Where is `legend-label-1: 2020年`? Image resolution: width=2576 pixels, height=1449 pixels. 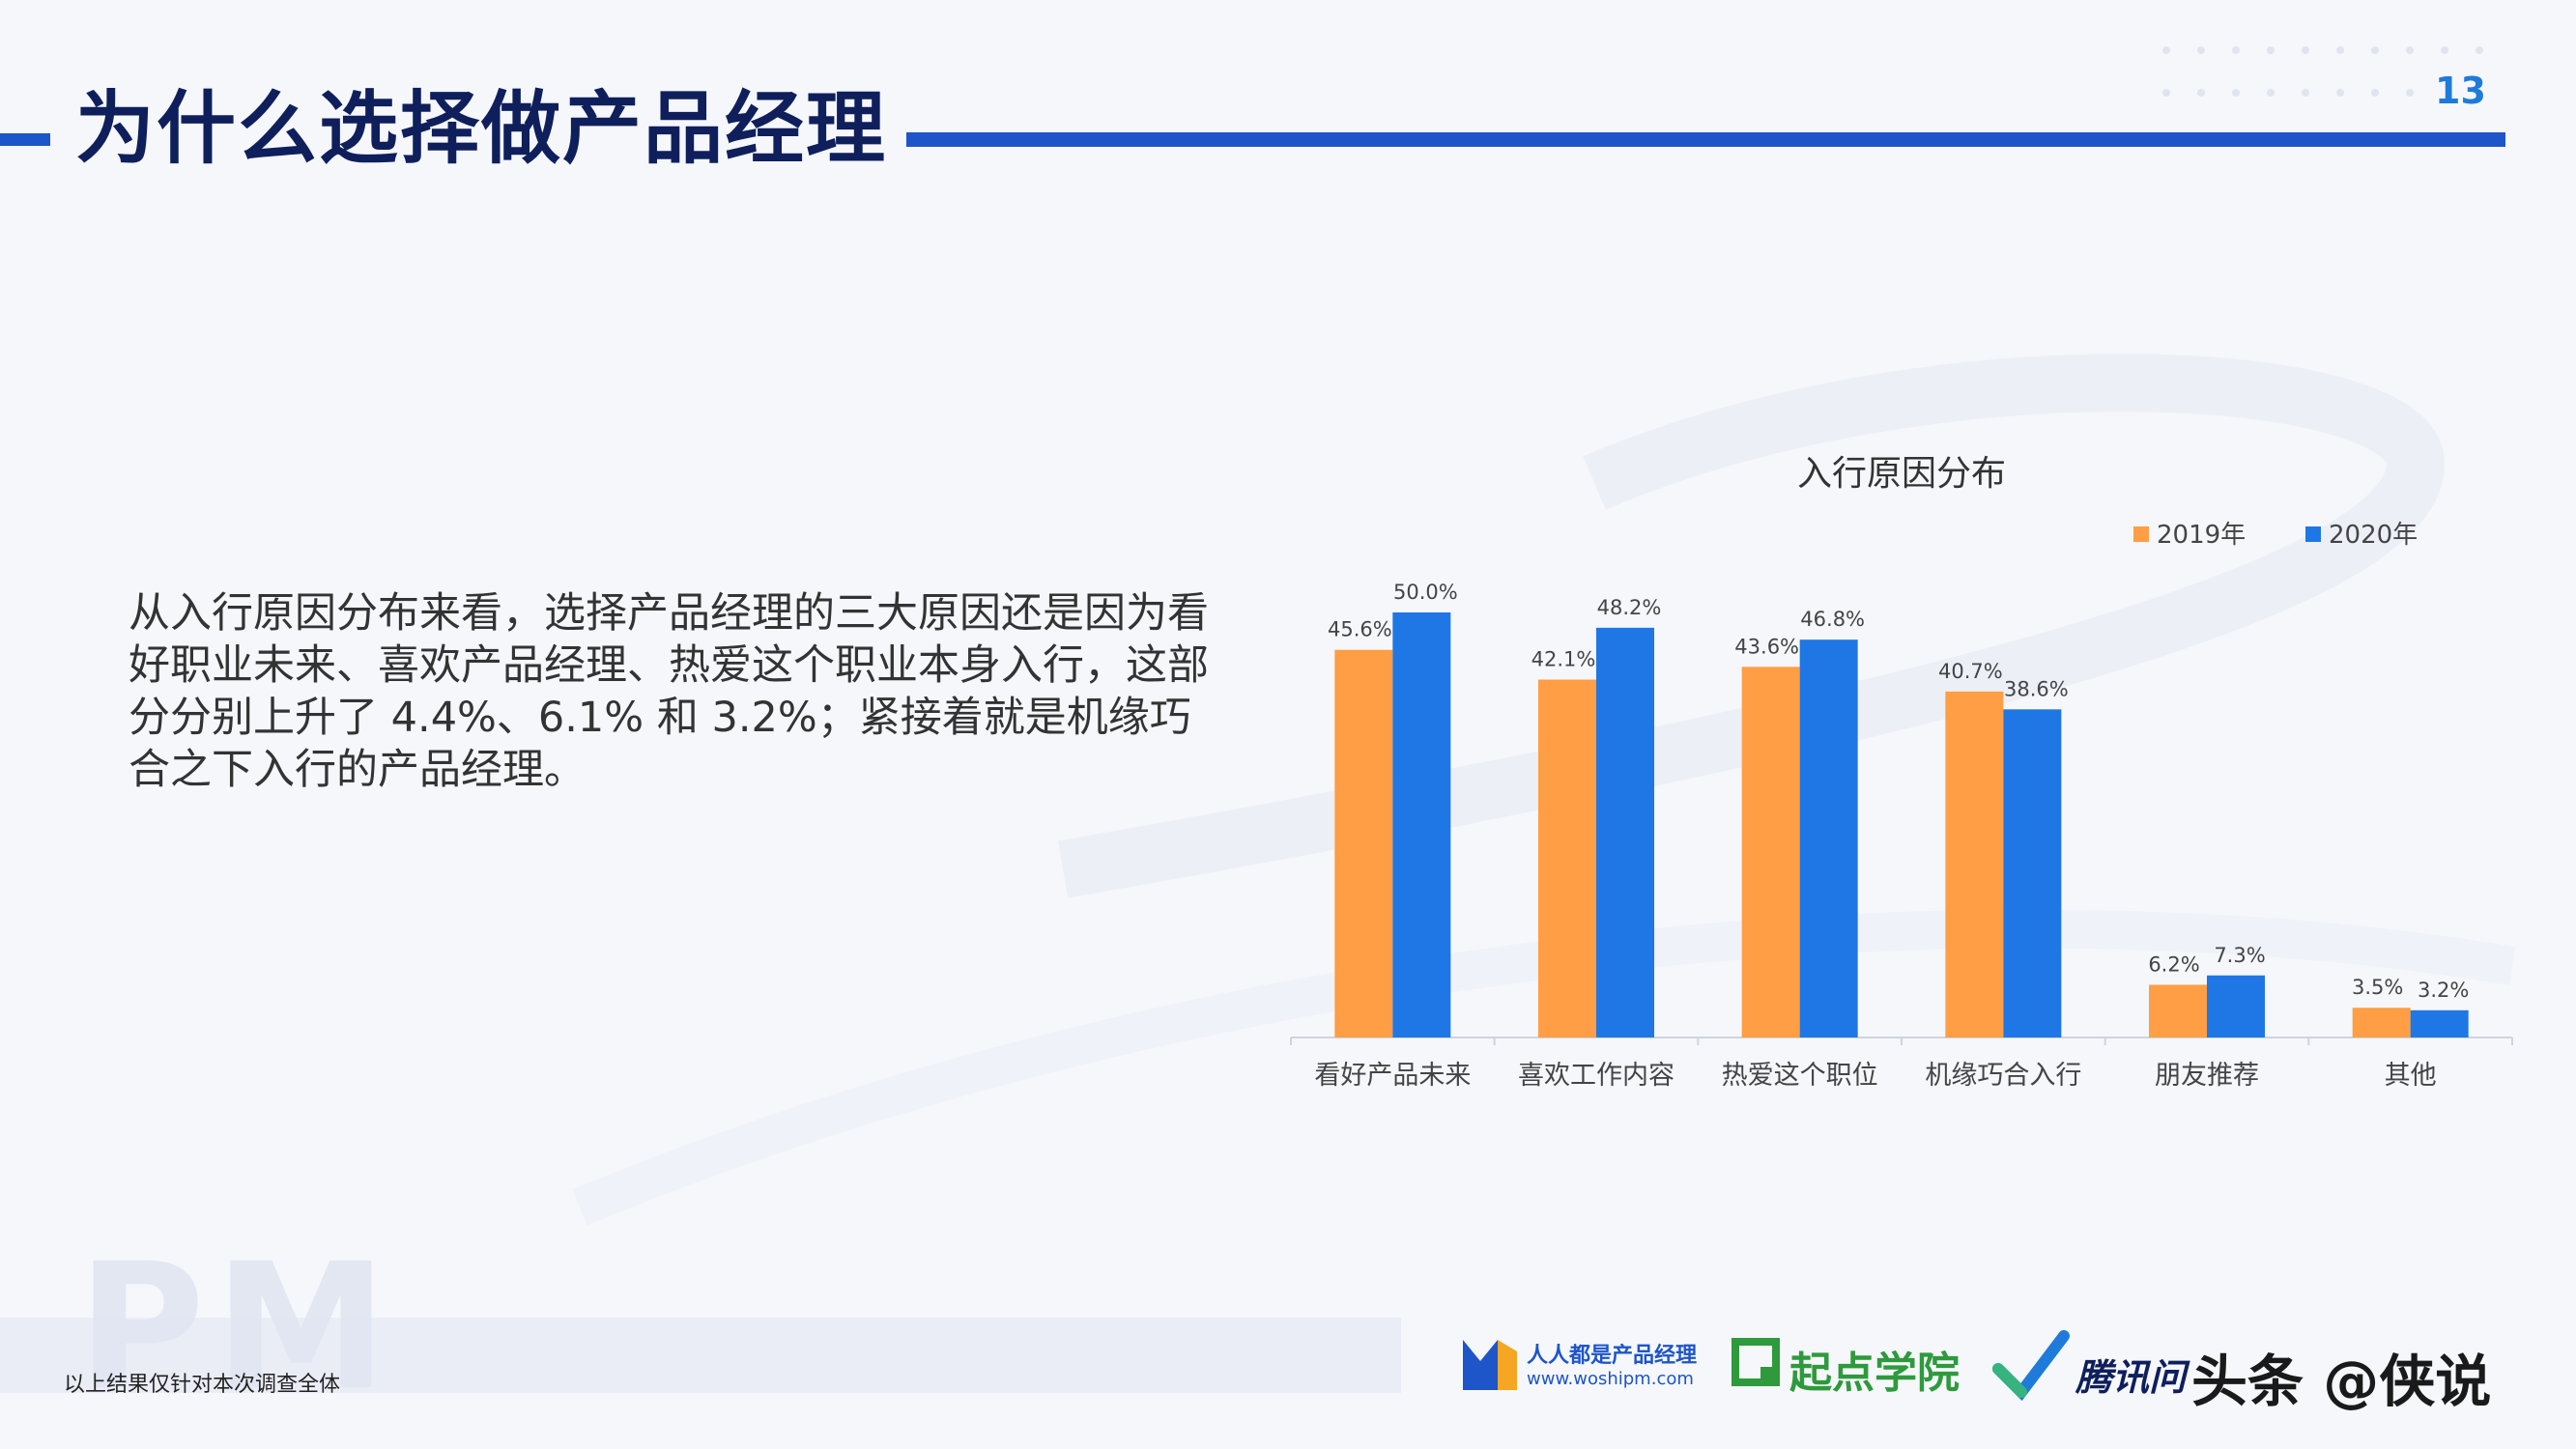
legend-label-1: 2020年 is located at coordinates (2373, 535).